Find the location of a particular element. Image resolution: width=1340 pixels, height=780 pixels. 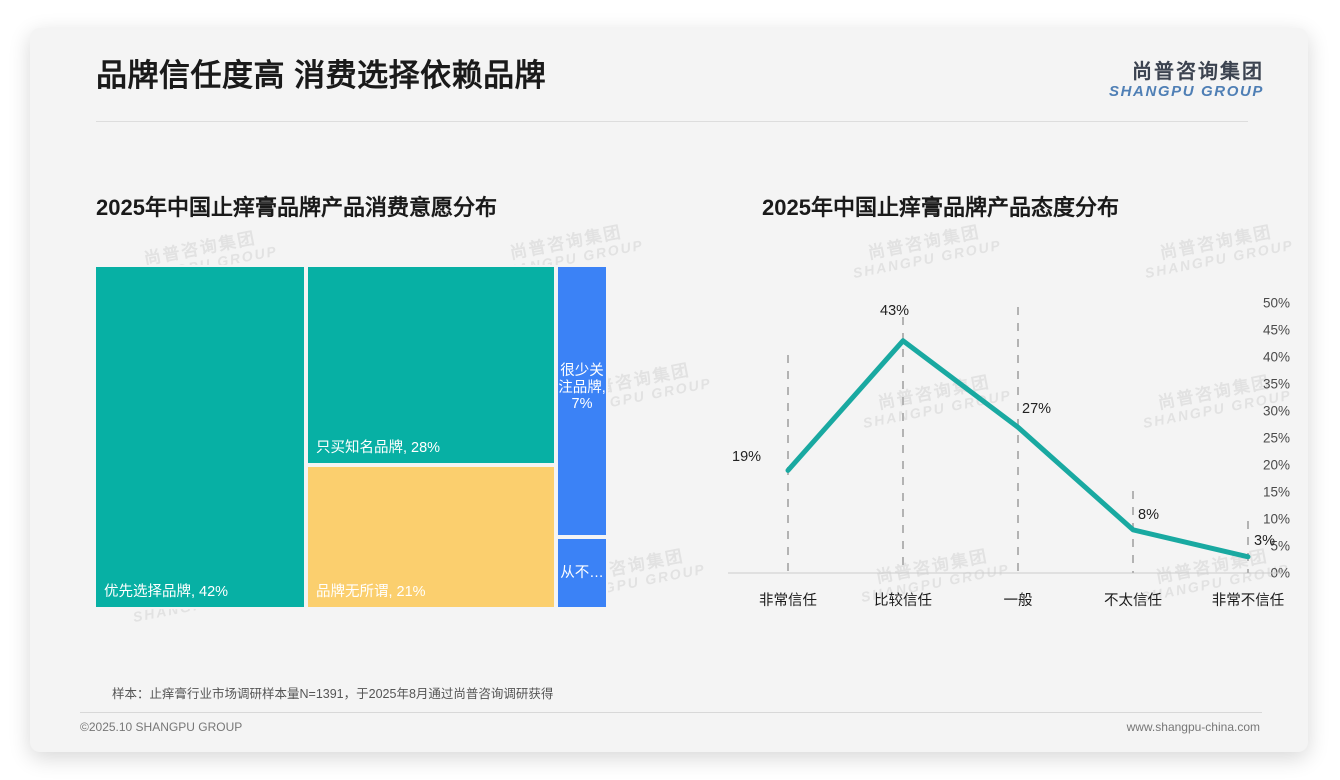

source-footnote: 样本：止痒膏行业市场调研样本量N=1391，于2025年8月通过尚普咨询调研获得 is located at coordinates (333, 694).